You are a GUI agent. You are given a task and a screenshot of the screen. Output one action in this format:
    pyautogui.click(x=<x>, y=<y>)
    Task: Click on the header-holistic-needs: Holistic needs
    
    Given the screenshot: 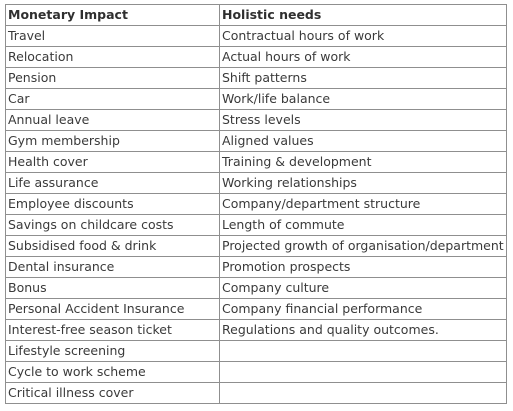 What is the action you would take?
    pyautogui.click(x=363, y=15)
    